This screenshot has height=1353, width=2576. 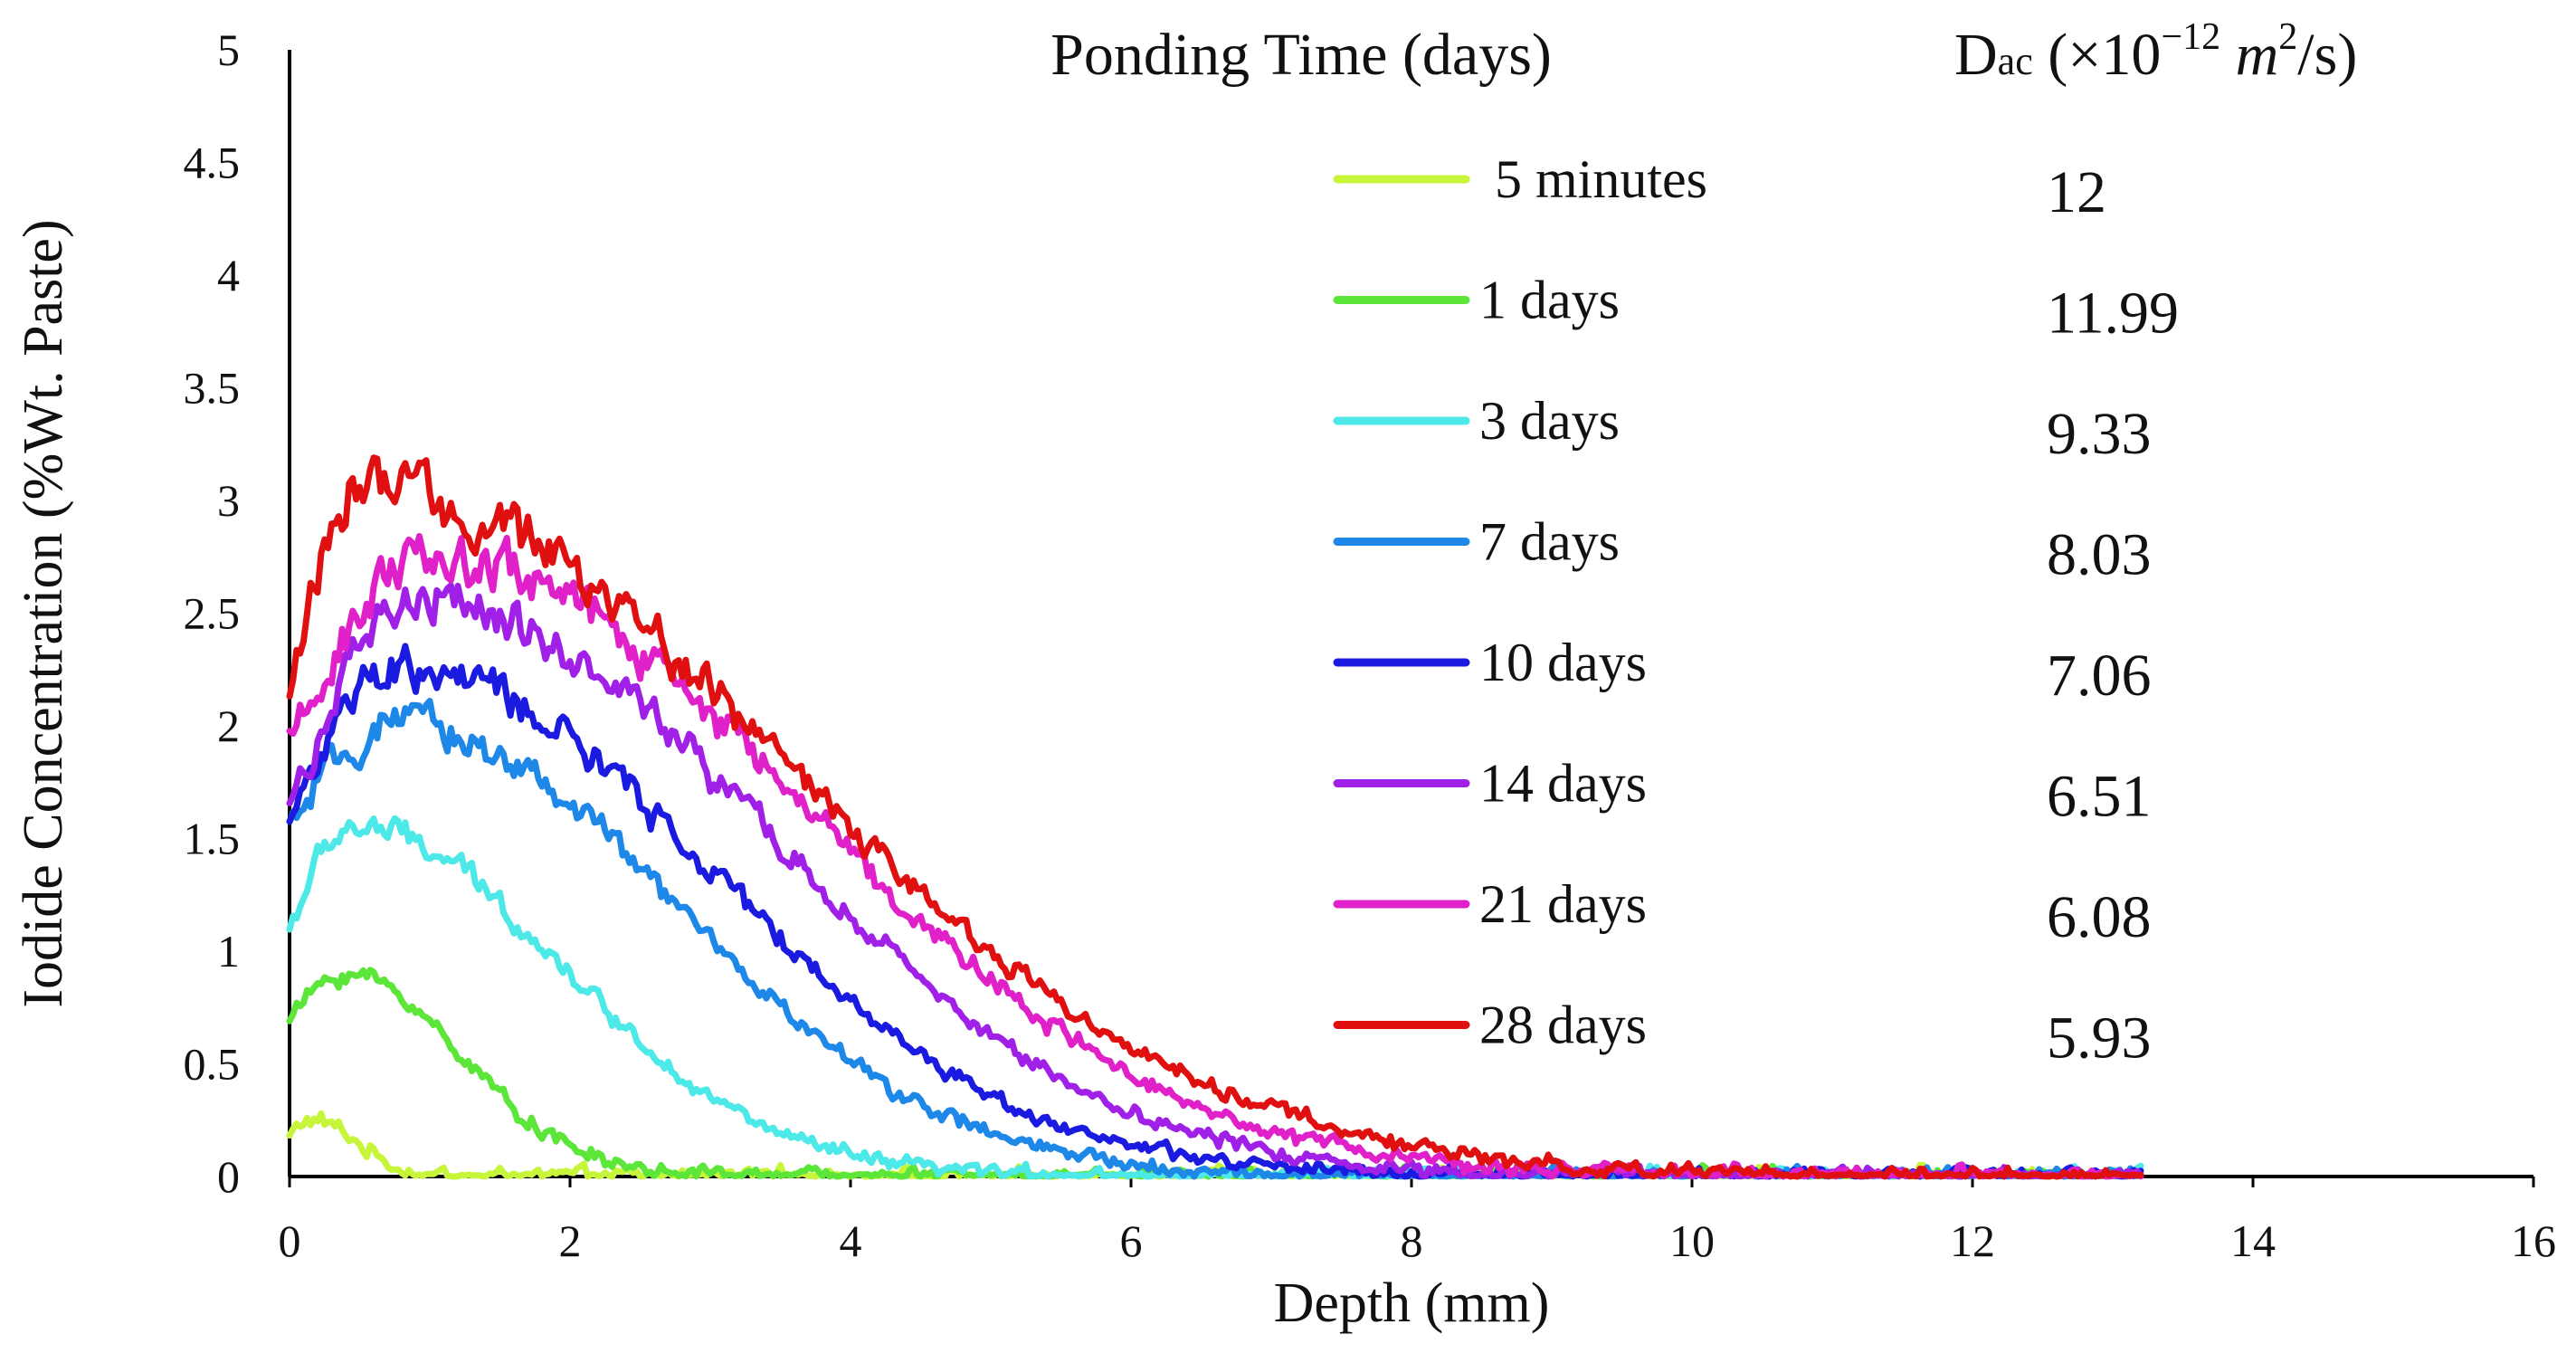 I want to click on y-tick-label: 1, so click(x=228, y=952).